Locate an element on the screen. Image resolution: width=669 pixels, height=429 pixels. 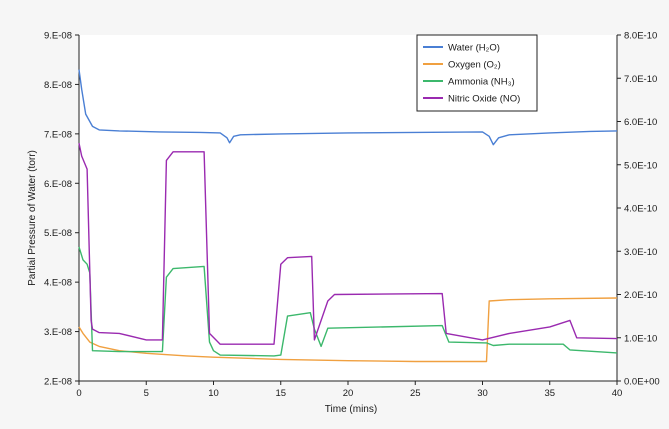
x-tick-label: 40 is located at coordinates (617, 393).